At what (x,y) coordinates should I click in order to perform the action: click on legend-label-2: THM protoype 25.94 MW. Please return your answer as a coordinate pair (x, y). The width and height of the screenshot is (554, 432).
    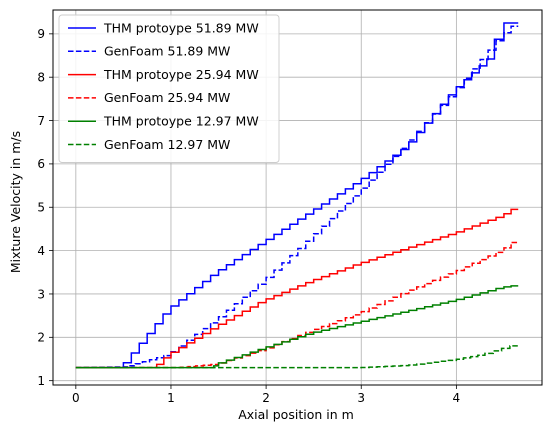
    Looking at the image, I should click on (181, 74).